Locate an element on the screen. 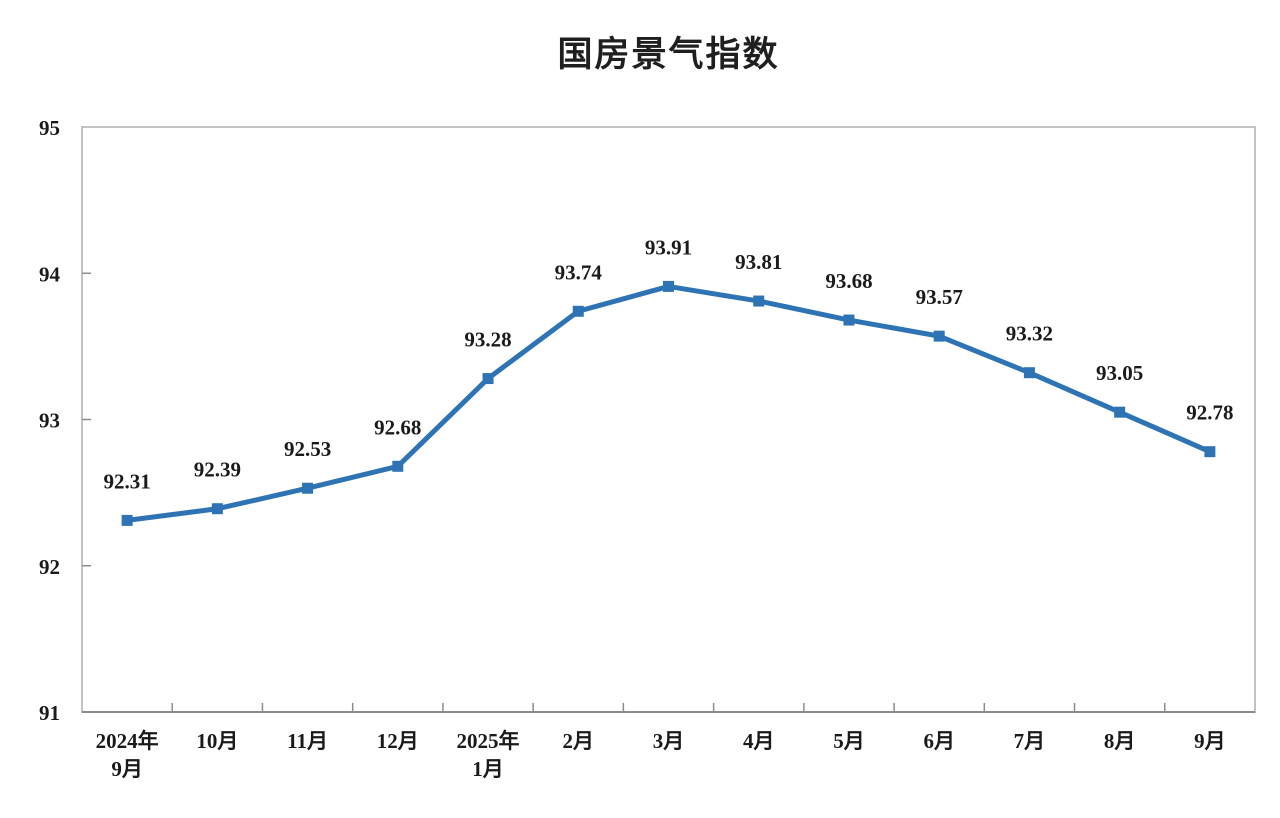 Image resolution: width=1280 pixels, height=818 pixels. data-label: 92.68 is located at coordinates (397, 427).